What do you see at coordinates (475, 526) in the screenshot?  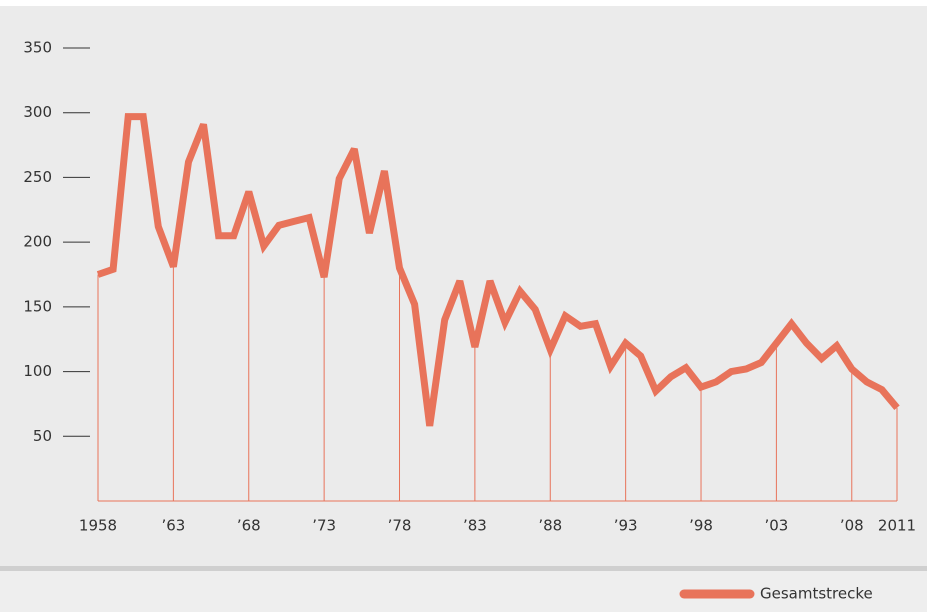 I see `x-tick-label: ’83` at bounding box center [475, 526].